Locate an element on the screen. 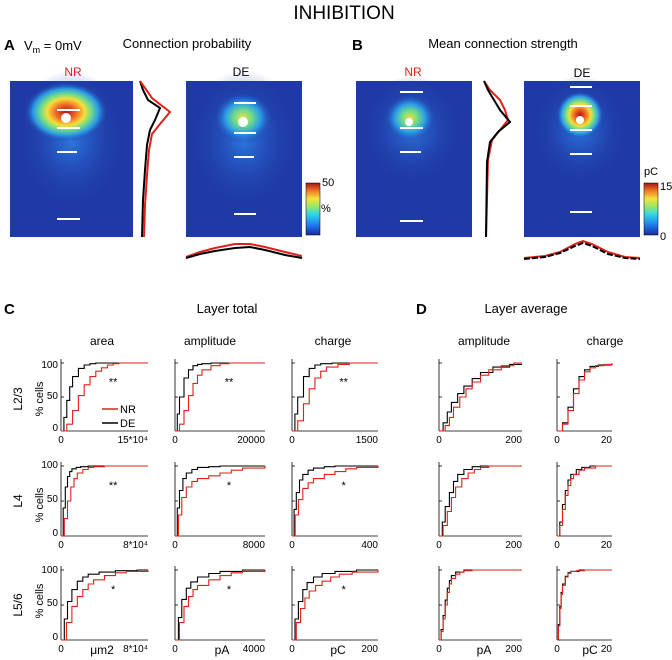 This screenshot has height=660, width=672. figure-title: INHIBITION is located at coordinates (343, 13).